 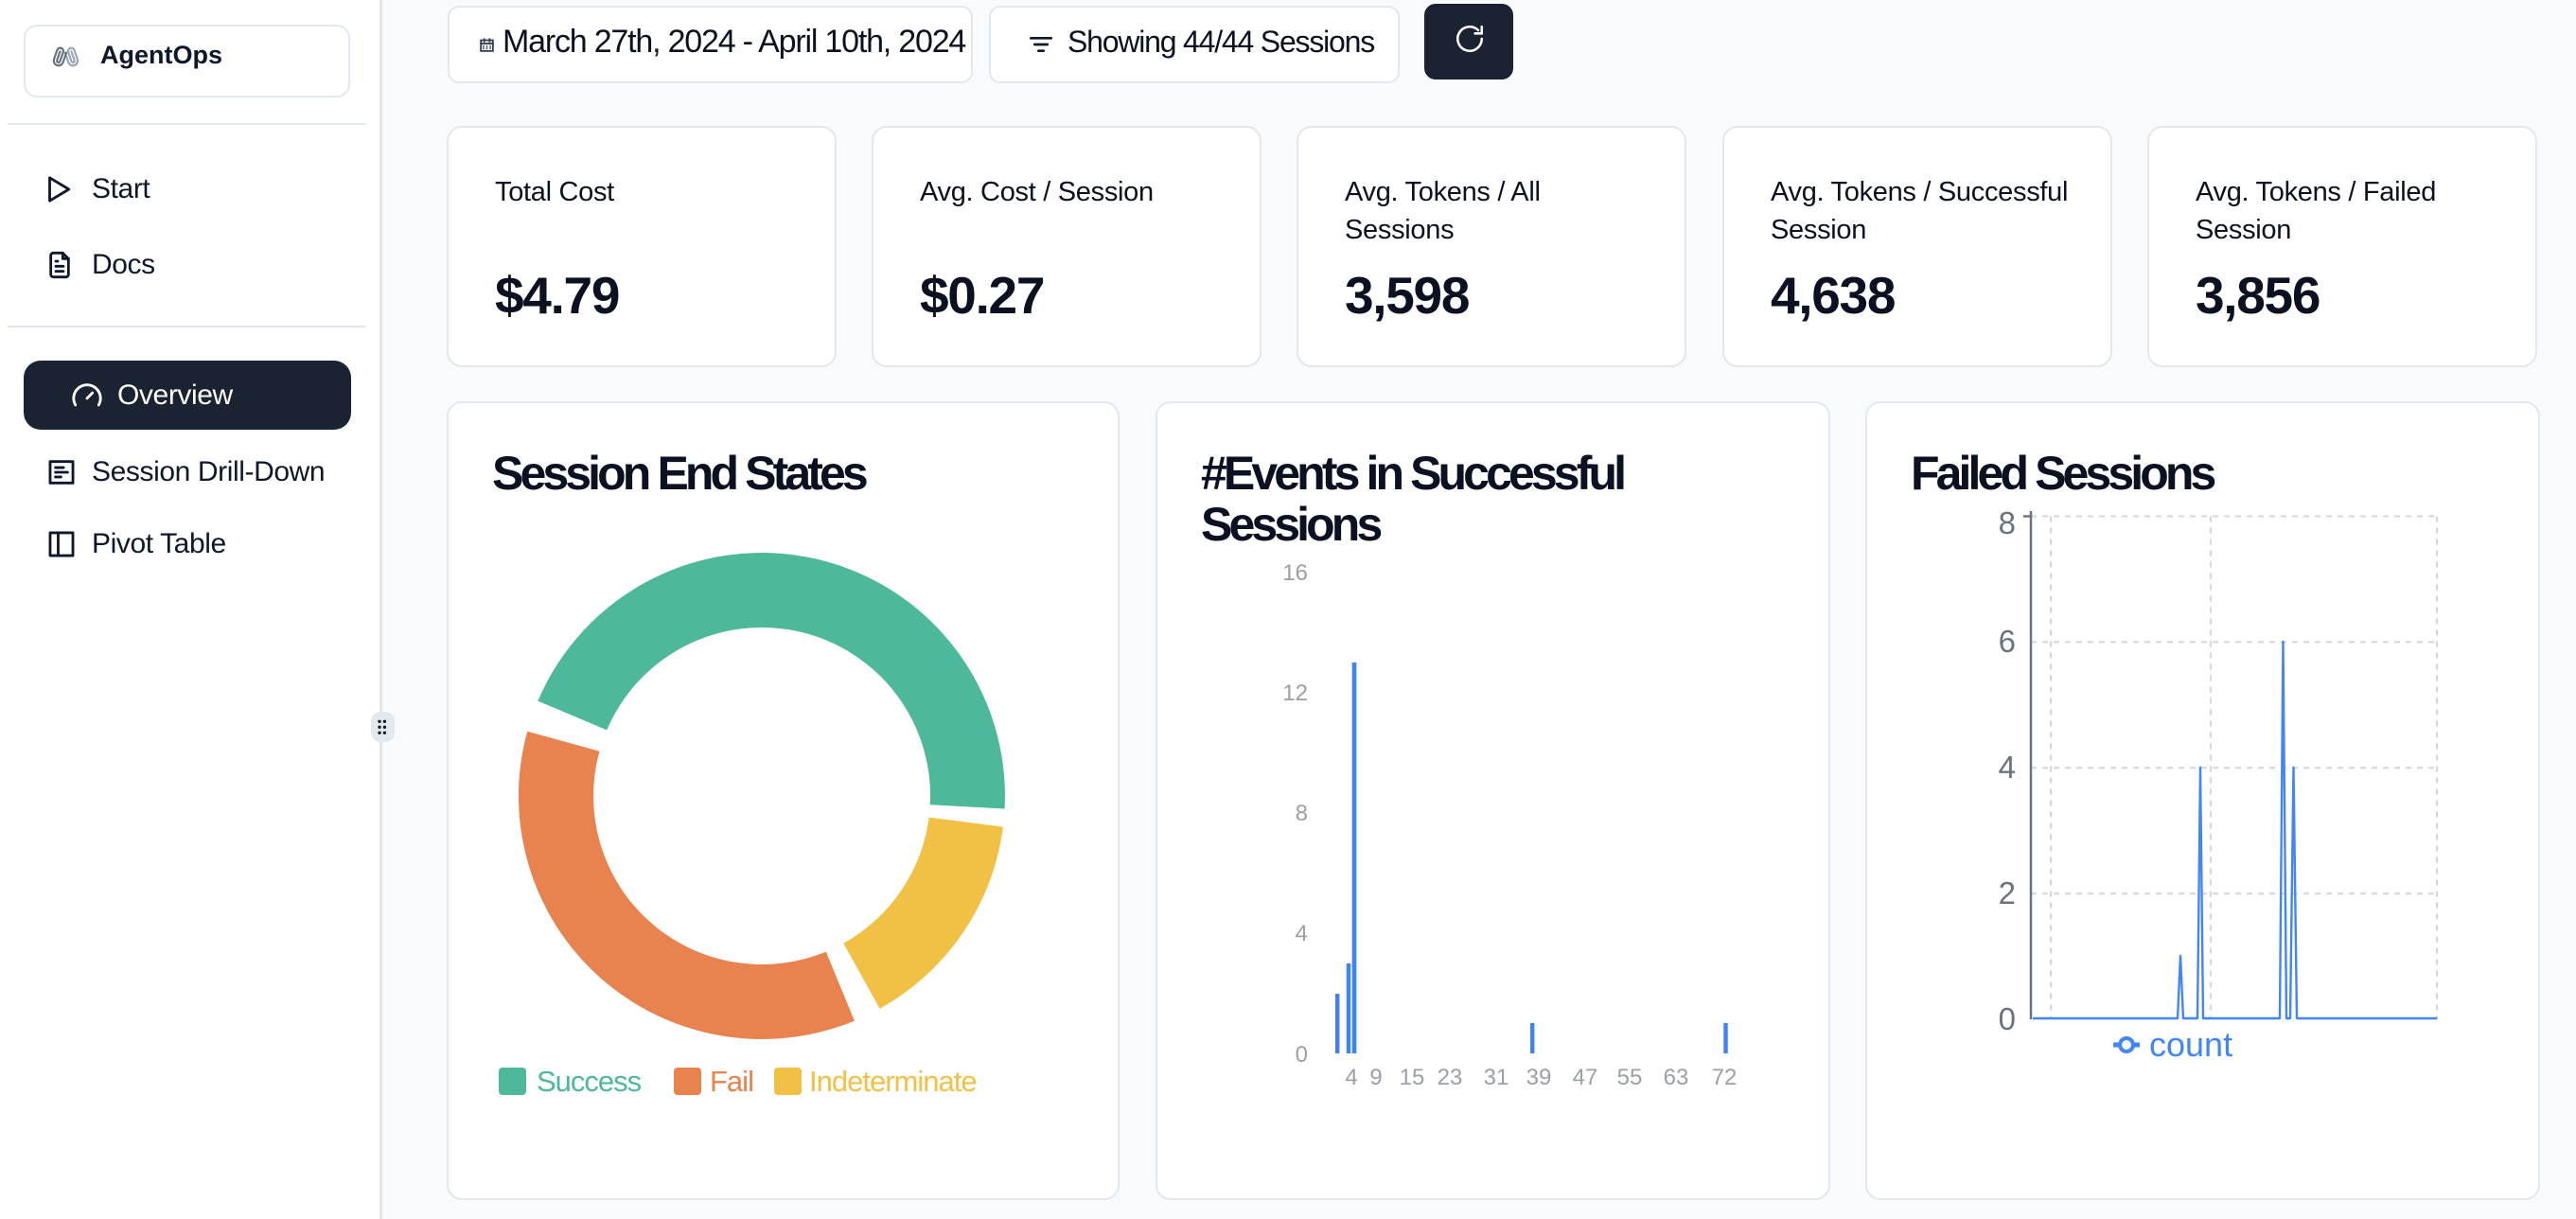 What do you see at coordinates (1496, 1077) in the screenshot?
I see `svg-text: 31` at bounding box center [1496, 1077].